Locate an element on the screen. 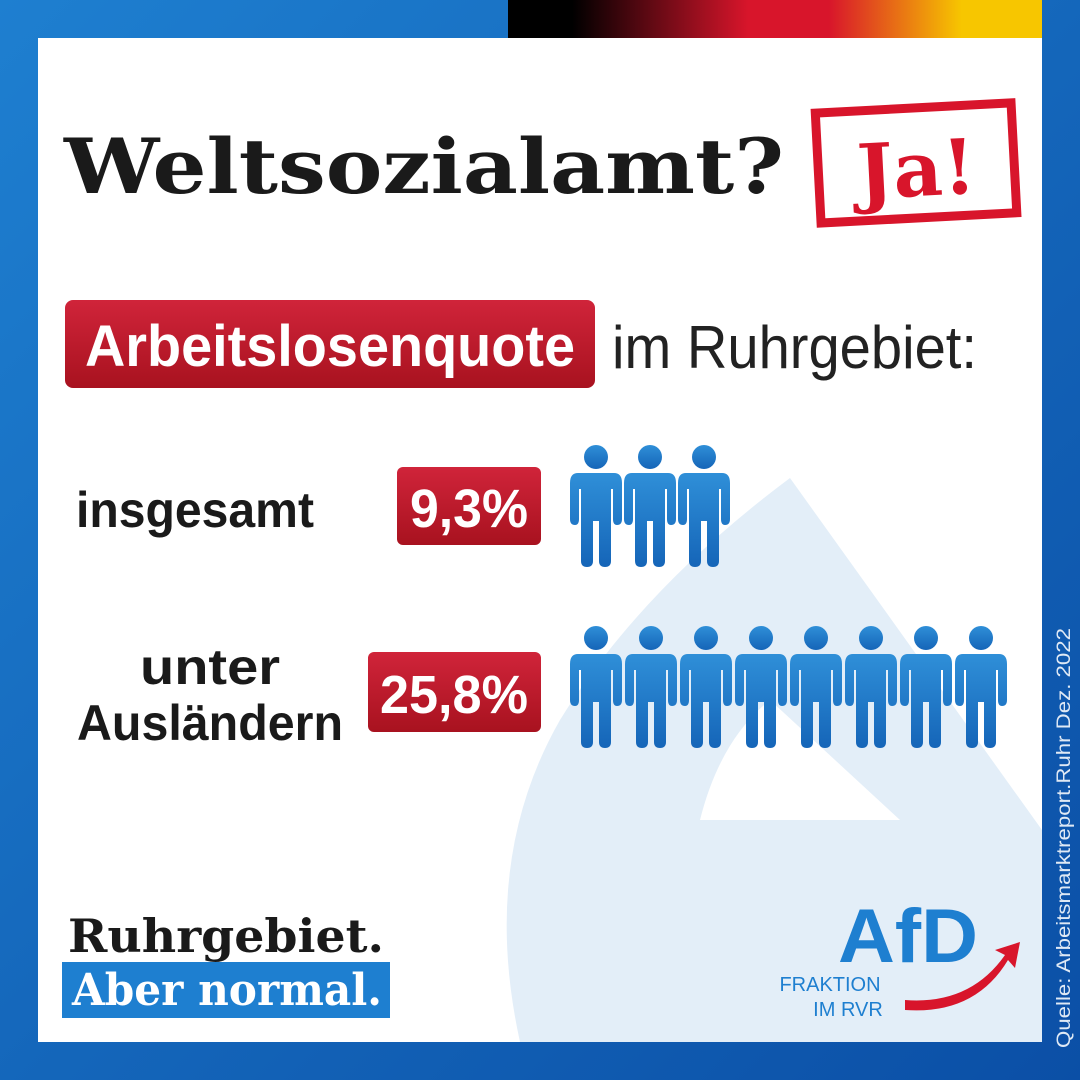 Image resolution: width=1080 pixels, height=1080 pixels. value-label: 25,8% is located at coordinates (454, 695).